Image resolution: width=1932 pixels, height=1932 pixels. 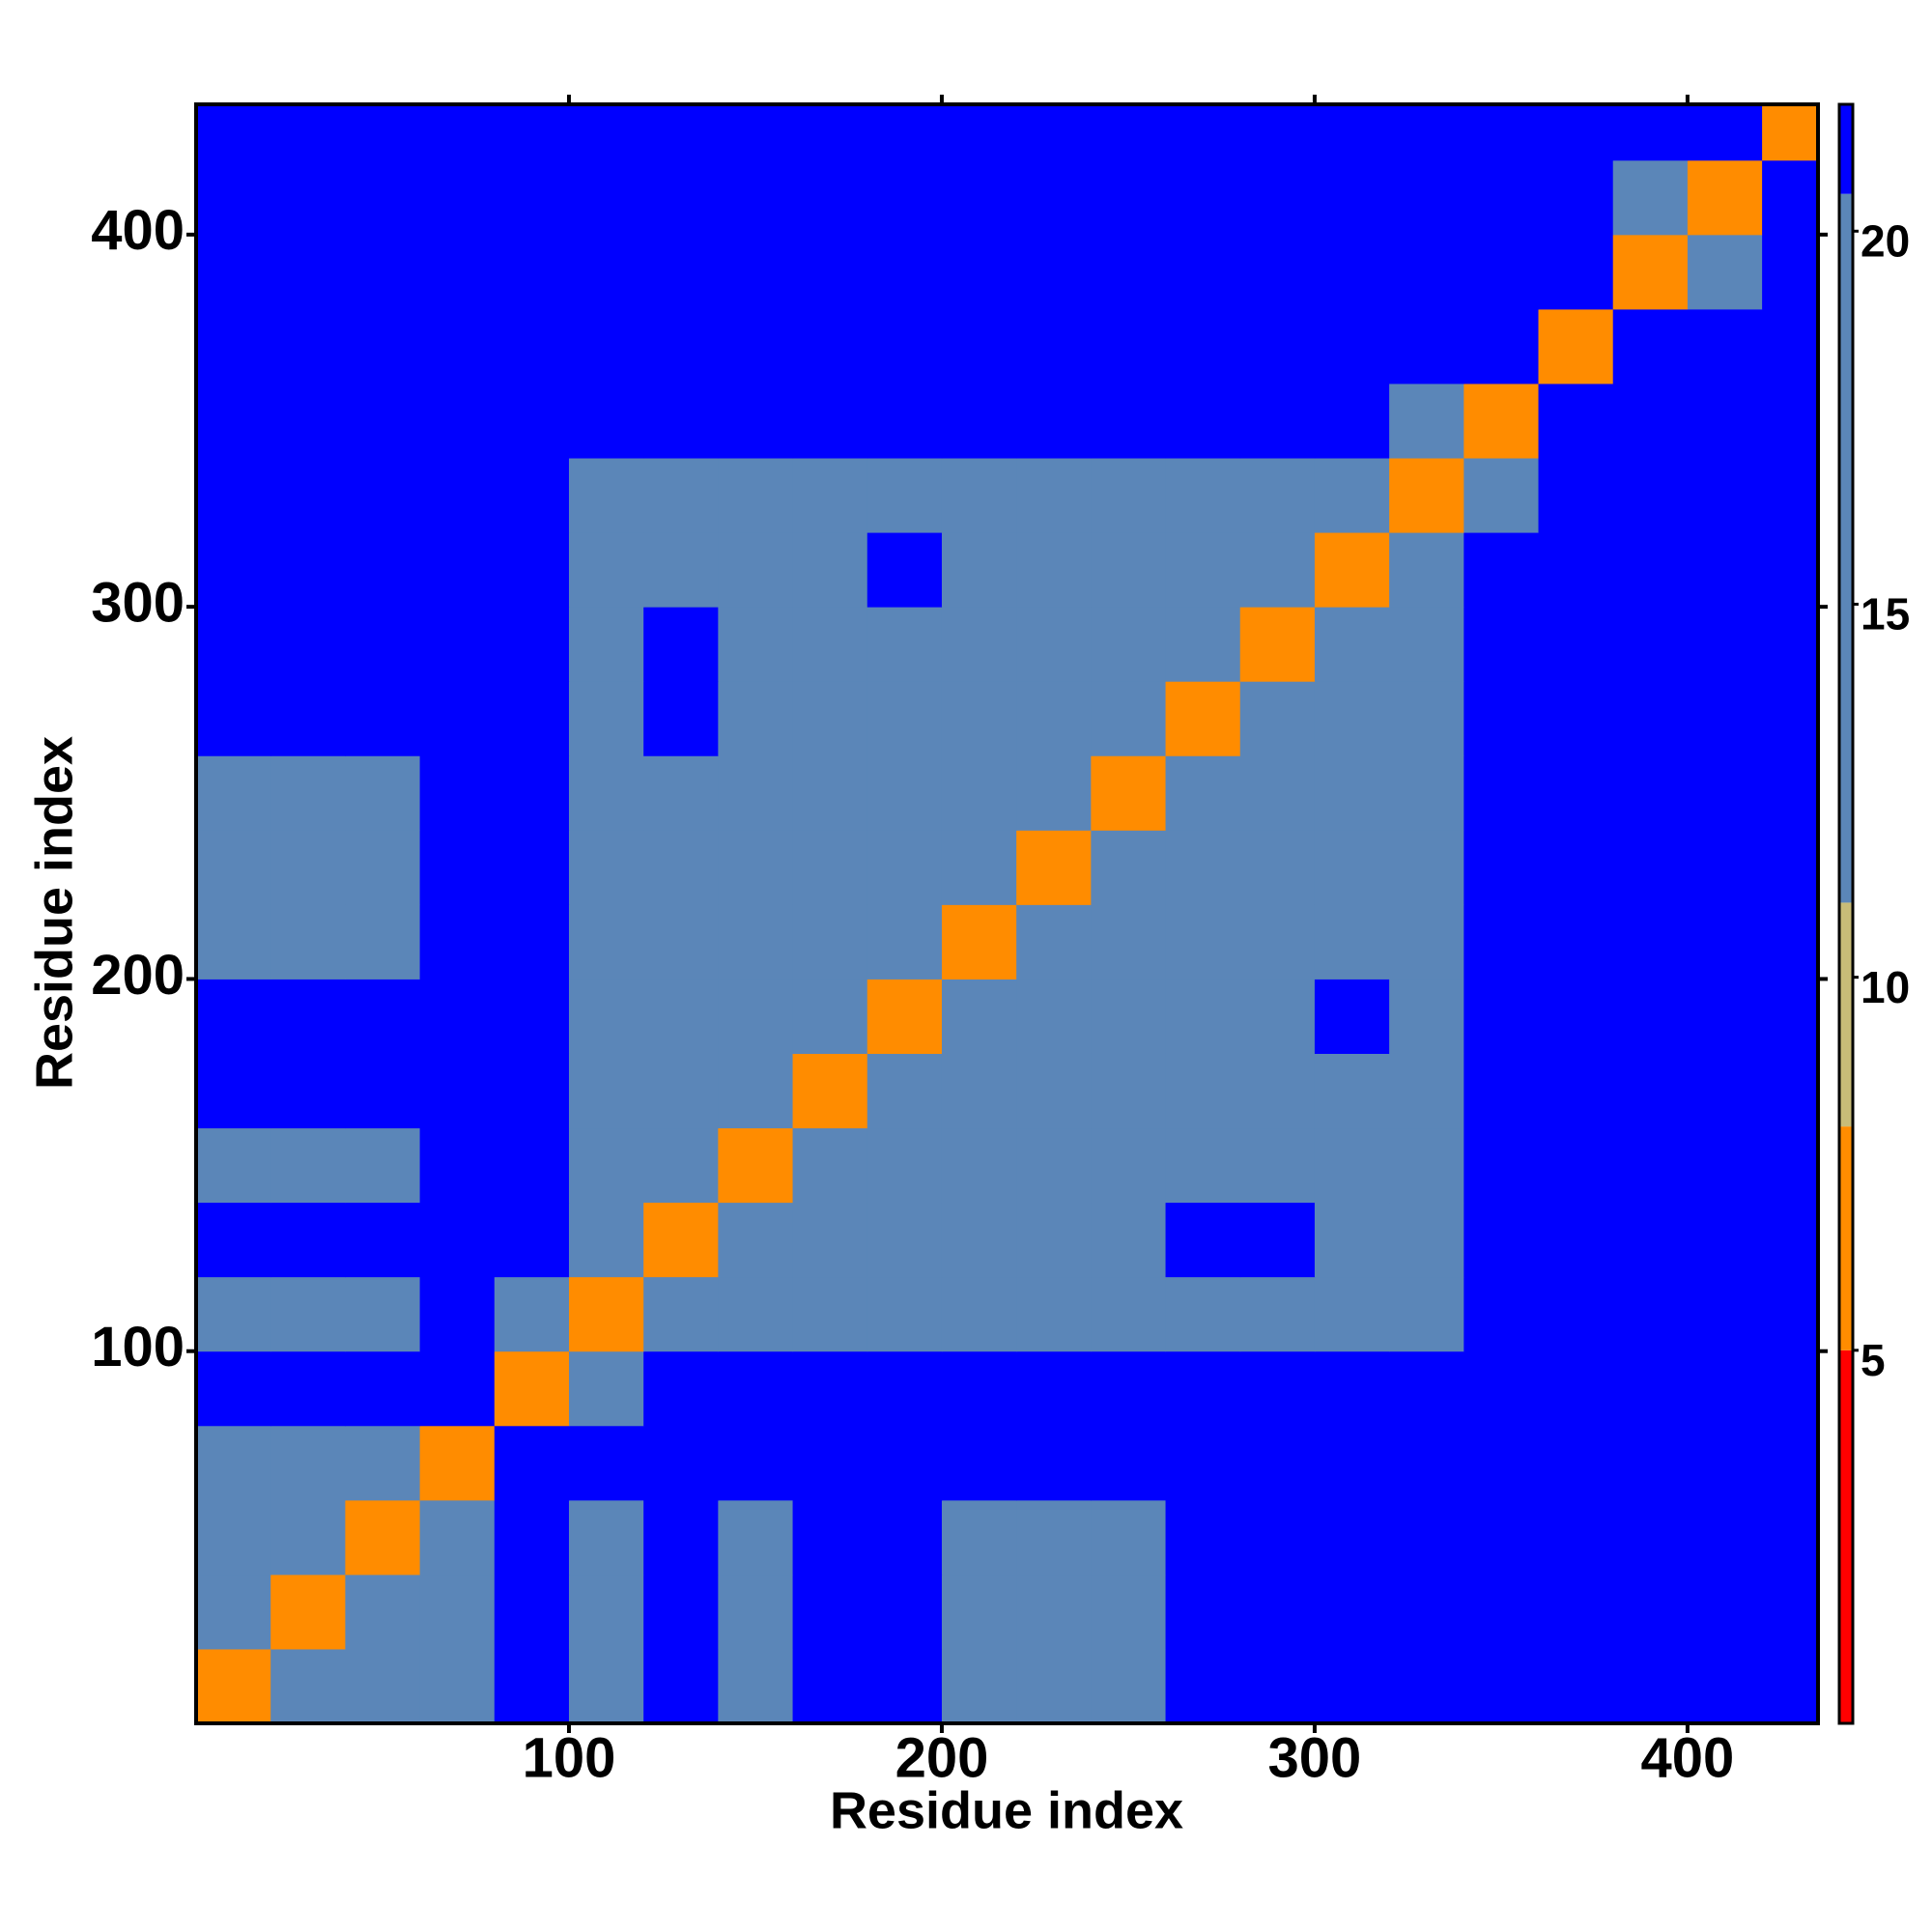 I want to click on colorbar-frame, so click(x=1846, y=913).